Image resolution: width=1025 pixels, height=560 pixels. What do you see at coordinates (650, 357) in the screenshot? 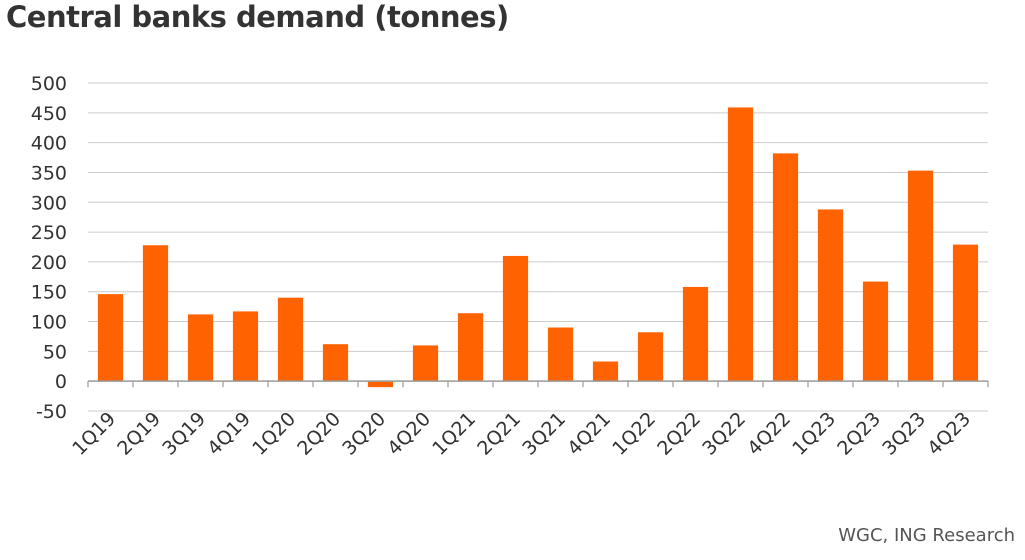
I see `bar-1Q22` at bounding box center [650, 357].